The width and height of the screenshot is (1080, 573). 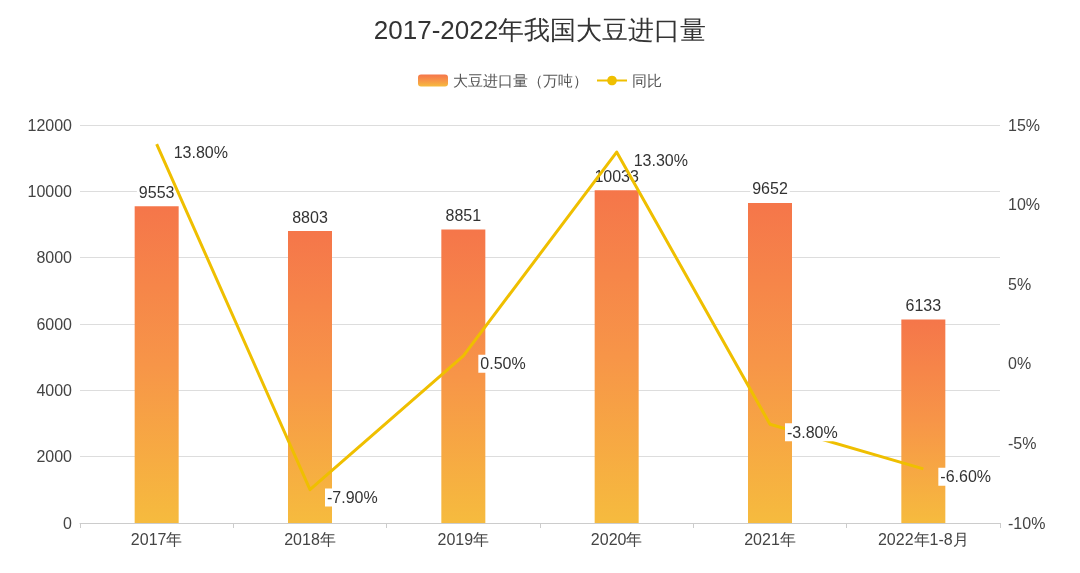 What do you see at coordinates (463, 539) in the screenshot?
I see `x-tick-label: 2019年` at bounding box center [463, 539].